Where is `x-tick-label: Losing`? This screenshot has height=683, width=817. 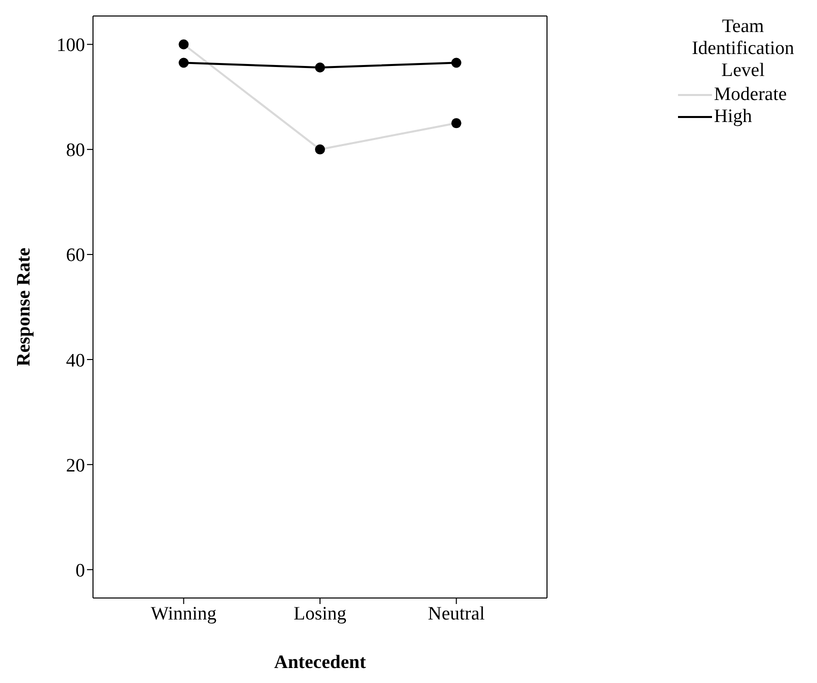 x-tick-label: Losing is located at coordinates (320, 613).